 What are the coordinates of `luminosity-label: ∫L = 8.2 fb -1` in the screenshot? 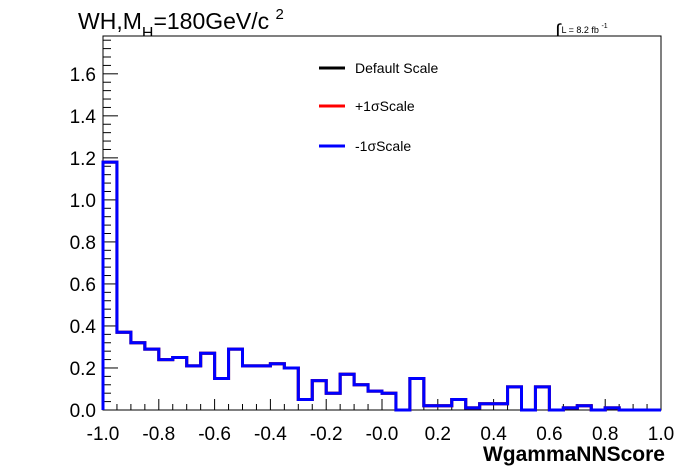 It's located at (581, 29).